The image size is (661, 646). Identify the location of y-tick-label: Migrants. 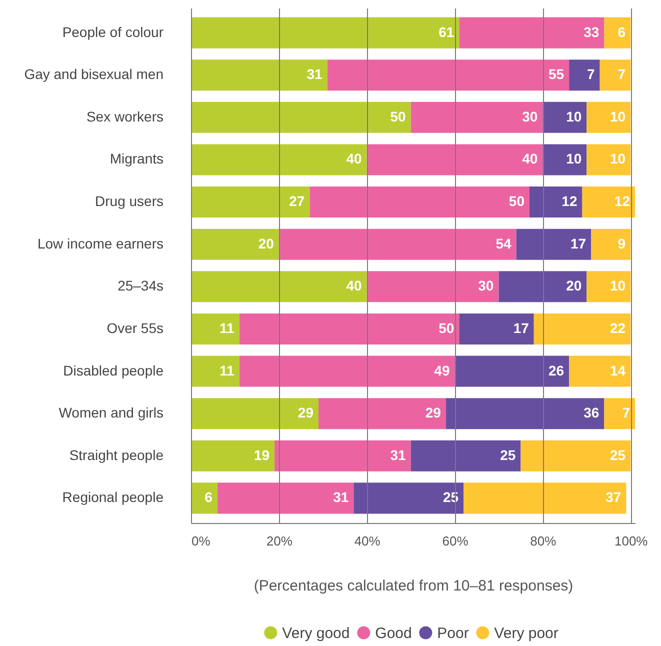
(137, 158).